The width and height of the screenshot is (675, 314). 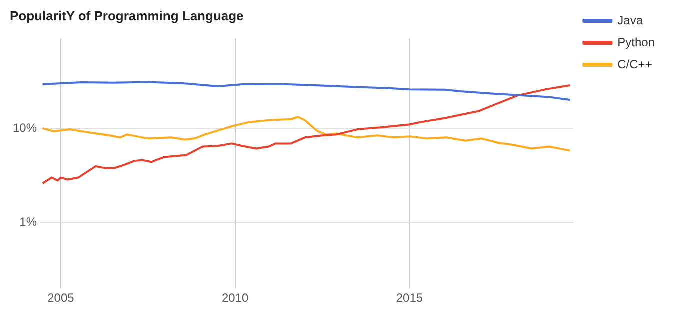 What do you see at coordinates (29, 222) in the screenshot?
I see `y-tick-label: 1%` at bounding box center [29, 222].